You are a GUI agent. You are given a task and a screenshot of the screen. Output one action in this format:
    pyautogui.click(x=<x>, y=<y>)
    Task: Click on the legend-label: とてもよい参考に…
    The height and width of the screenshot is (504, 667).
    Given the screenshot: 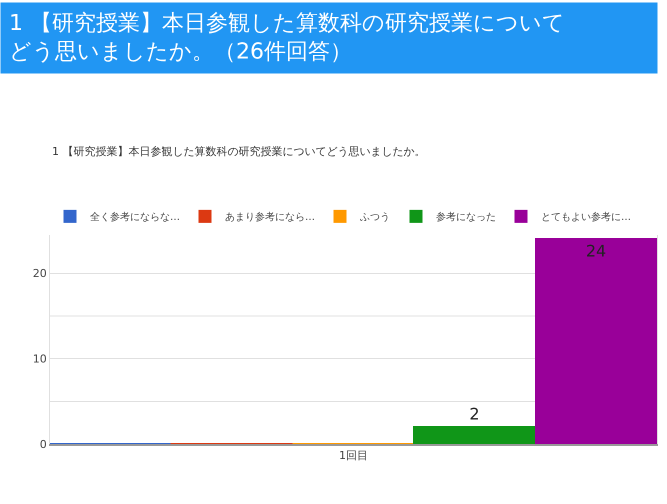 What is the action you would take?
    pyautogui.click(x=586, y=217)
    